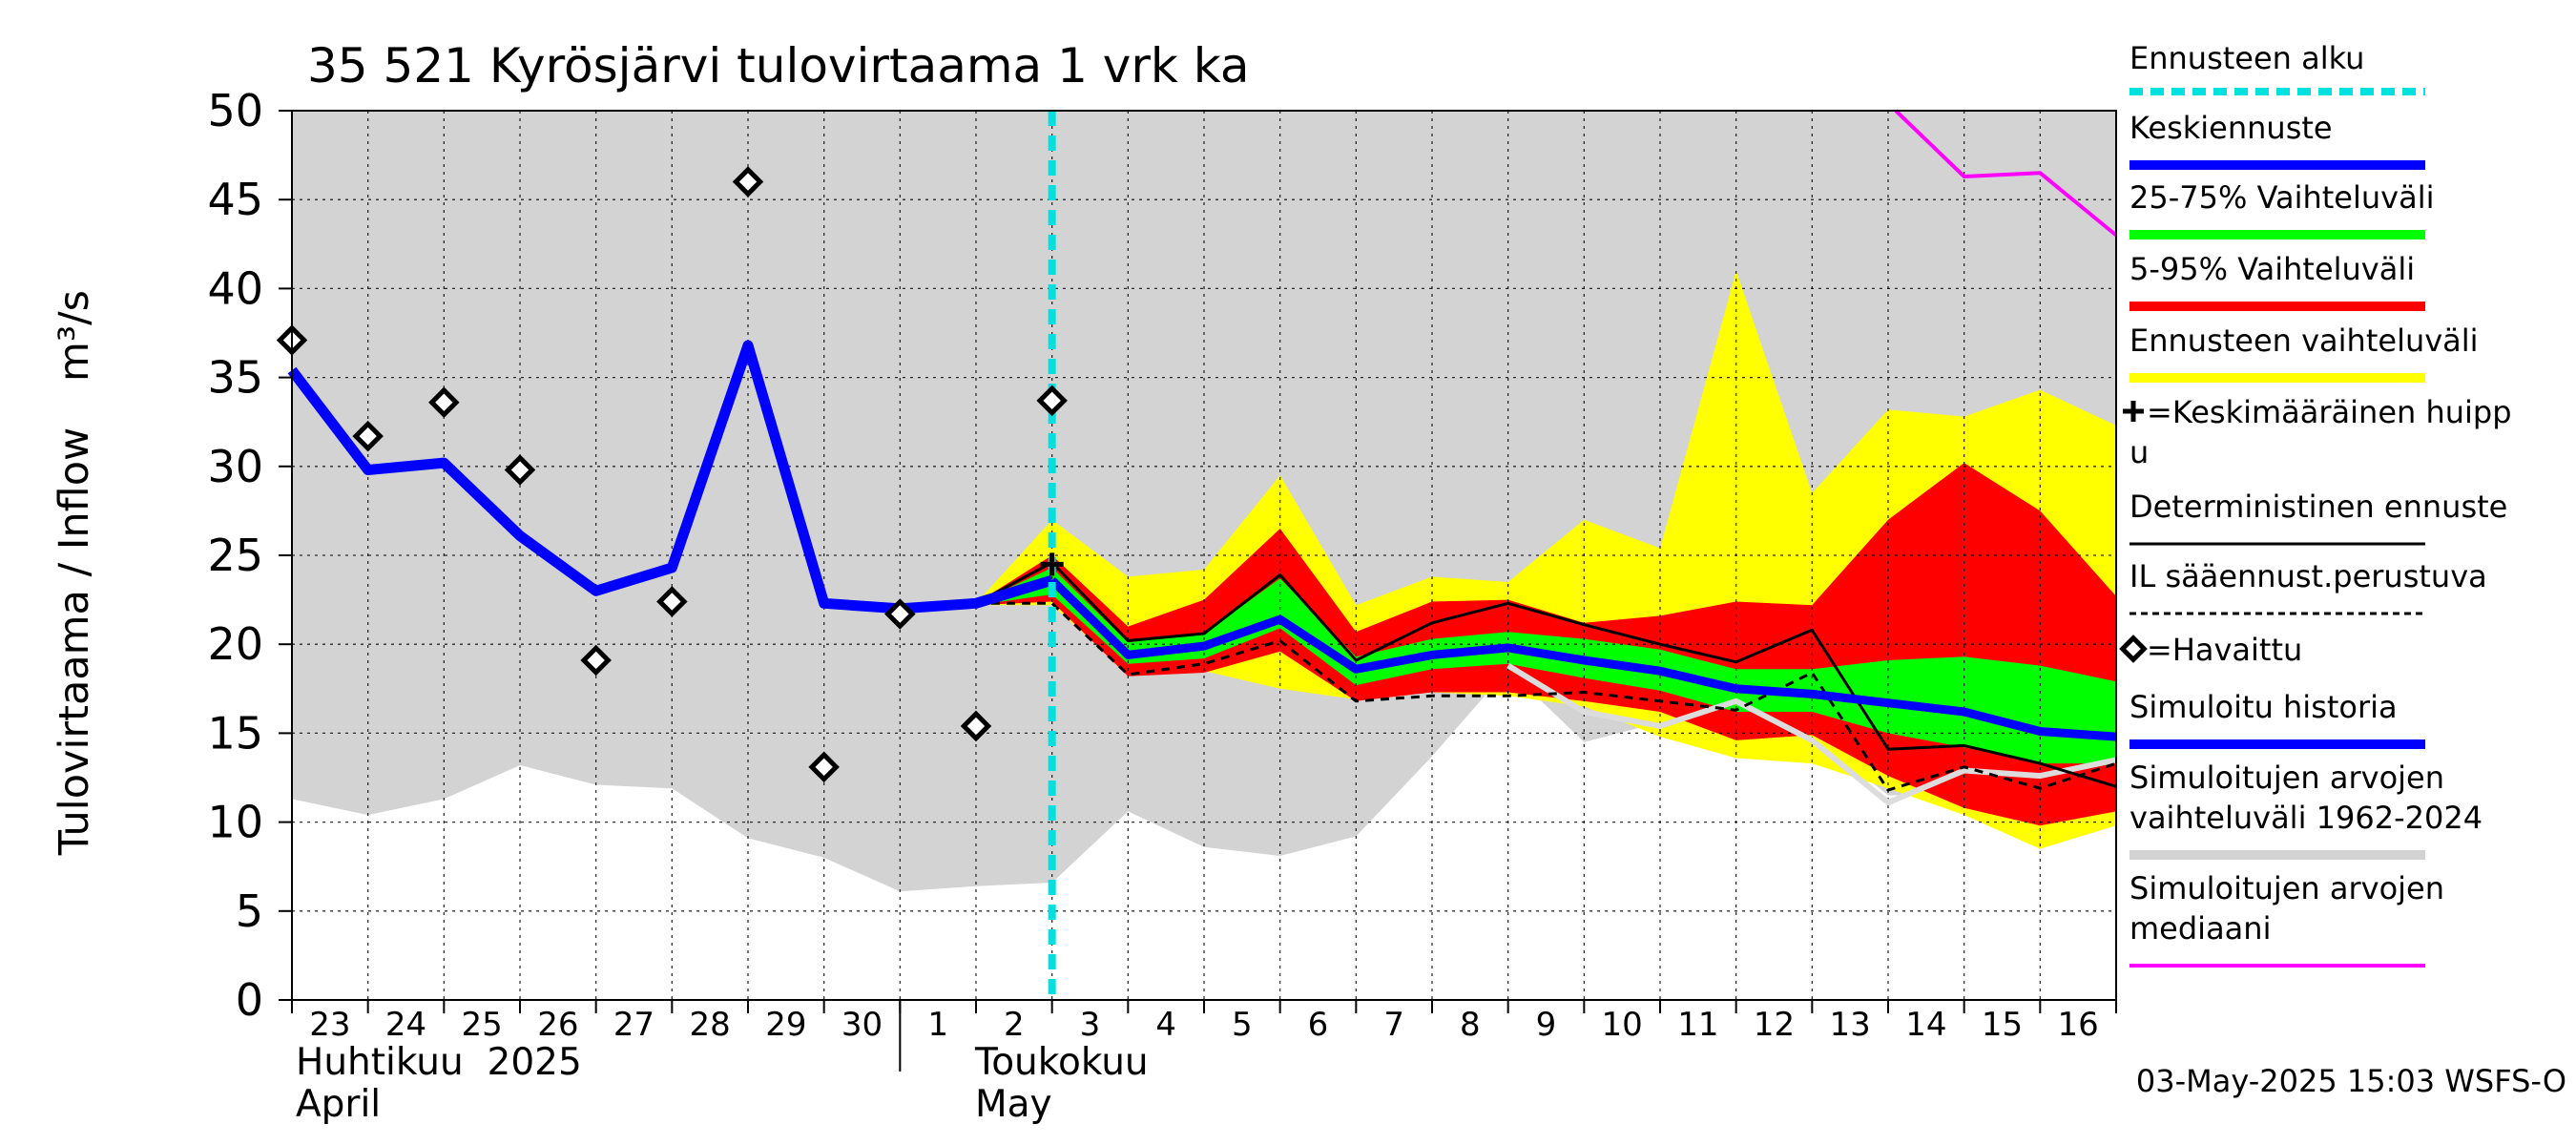 The image size is (2576, 1145). Describe the element at coordinates (1393, 1025) in the screenshot. I see `x-tick-label: 7` at that location.